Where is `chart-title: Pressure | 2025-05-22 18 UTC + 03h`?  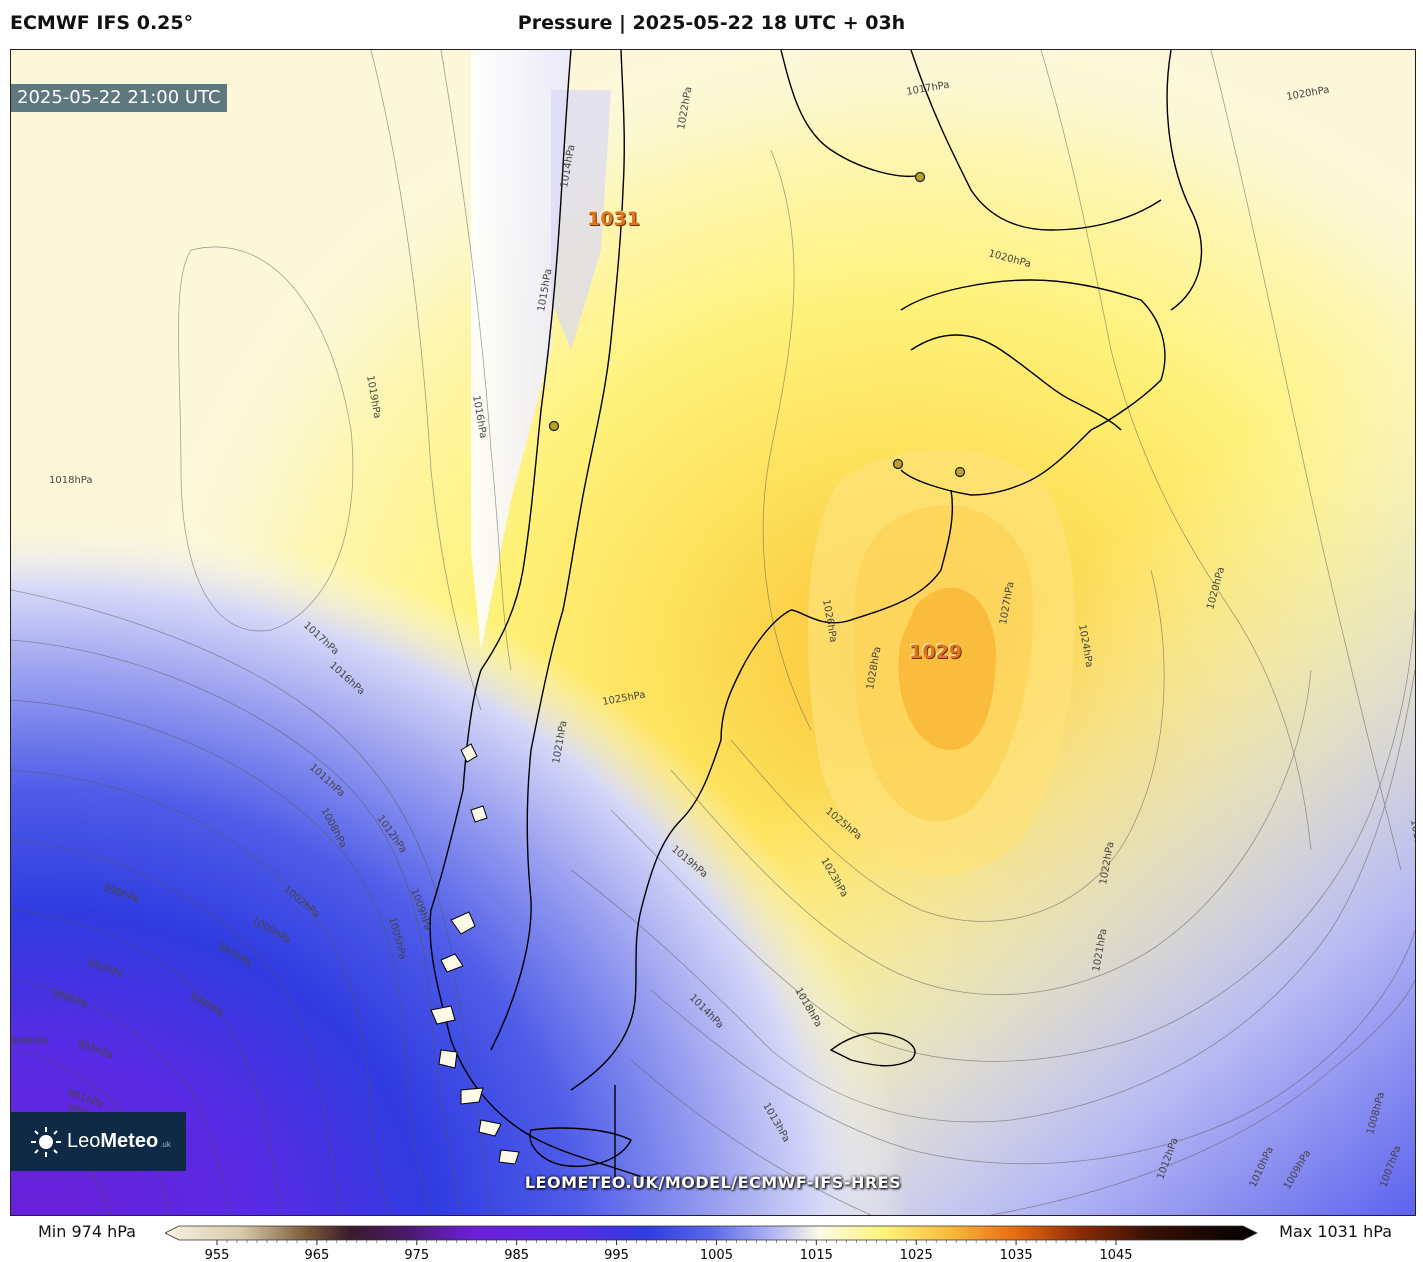 chart-title: Pressure | 2025-05-22 18 UTC + 03h is located at coordinates (711, 23).